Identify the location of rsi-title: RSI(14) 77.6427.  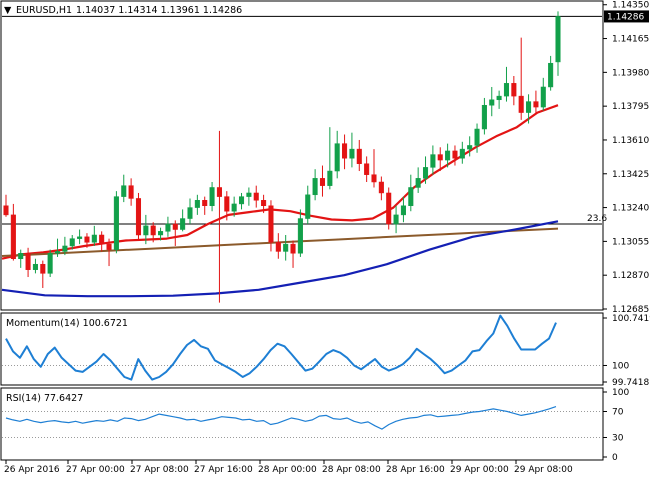
(44, 398).